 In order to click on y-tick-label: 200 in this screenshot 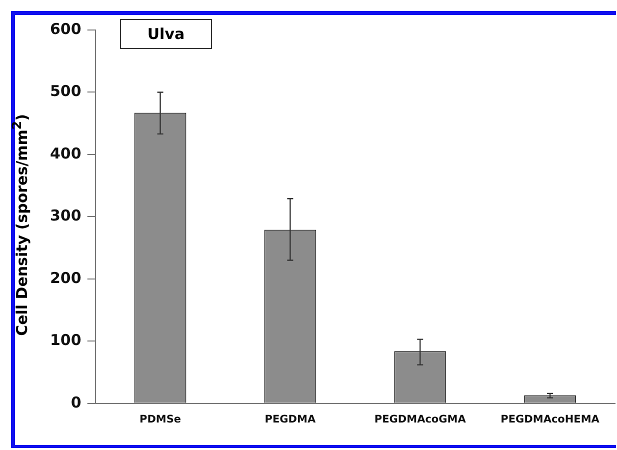, I will do `click(66, 277)`.